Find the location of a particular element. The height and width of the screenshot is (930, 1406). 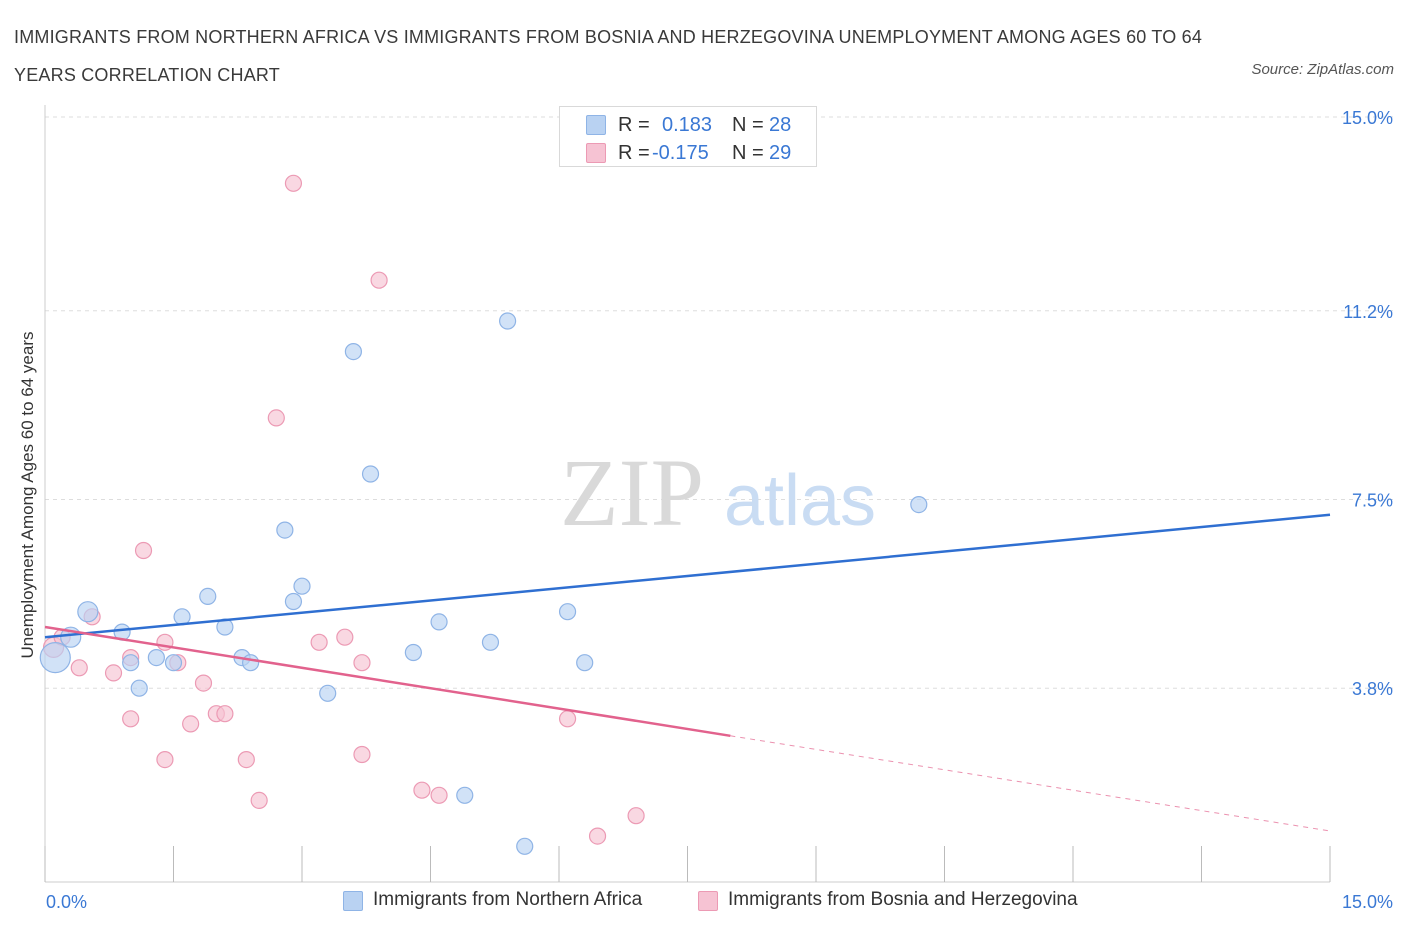

y-tick-label: 3.8% is located at coordinates (1372, 689).